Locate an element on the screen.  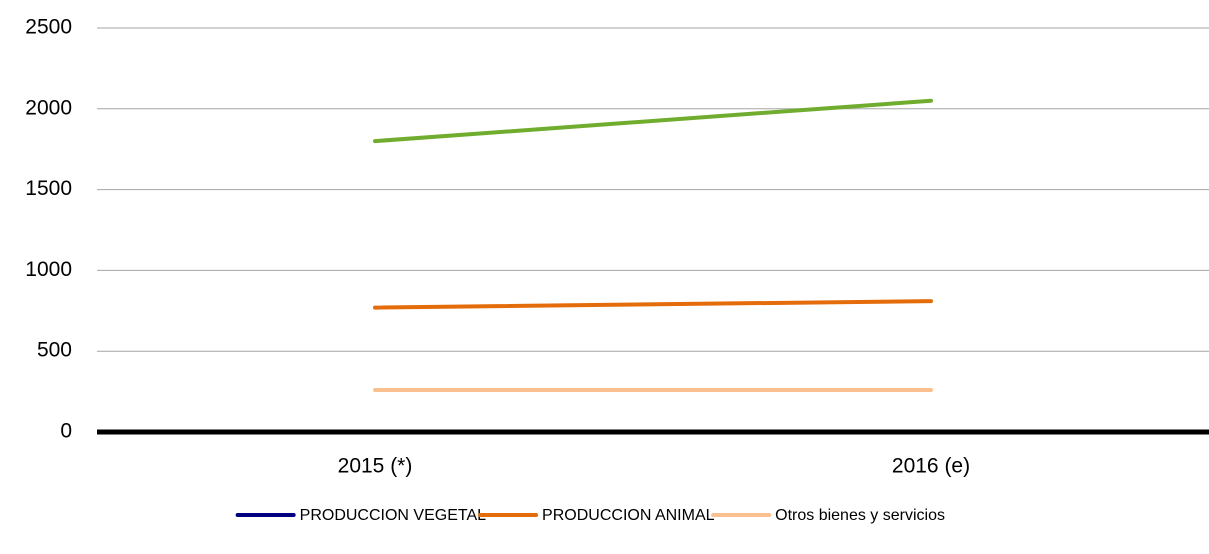
y-tick-label: 1000 is located at coordinates (48, 269).